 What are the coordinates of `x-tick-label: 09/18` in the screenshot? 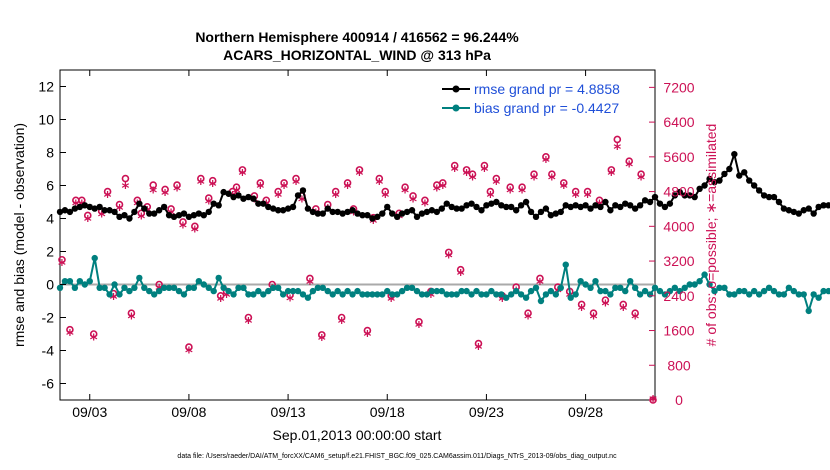 It's located at (387, 412).